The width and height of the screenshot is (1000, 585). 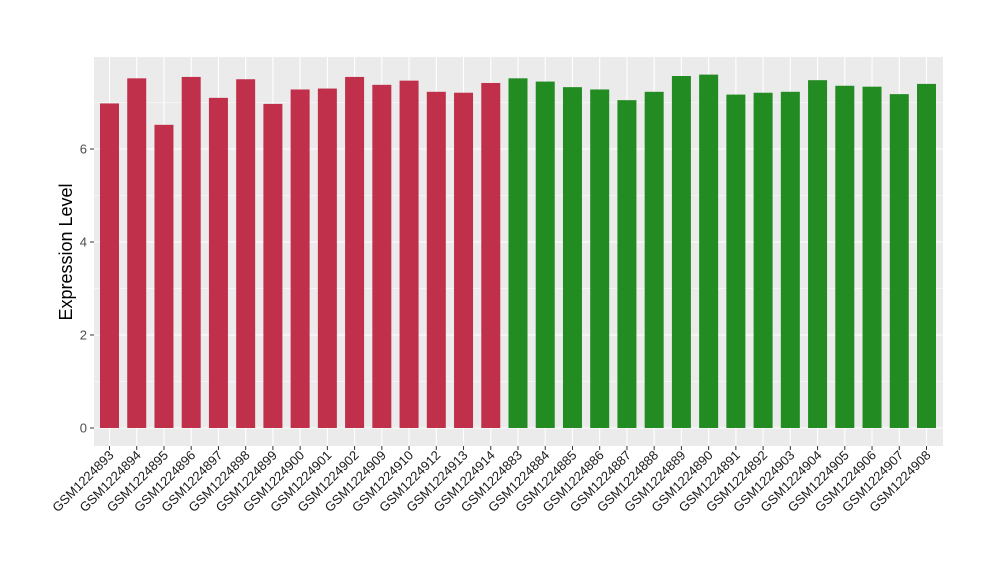 What do you see at coordinates (681, 252) in the screenshot?
I see `bar-GSM1224889` at bounding box center [681, 252].